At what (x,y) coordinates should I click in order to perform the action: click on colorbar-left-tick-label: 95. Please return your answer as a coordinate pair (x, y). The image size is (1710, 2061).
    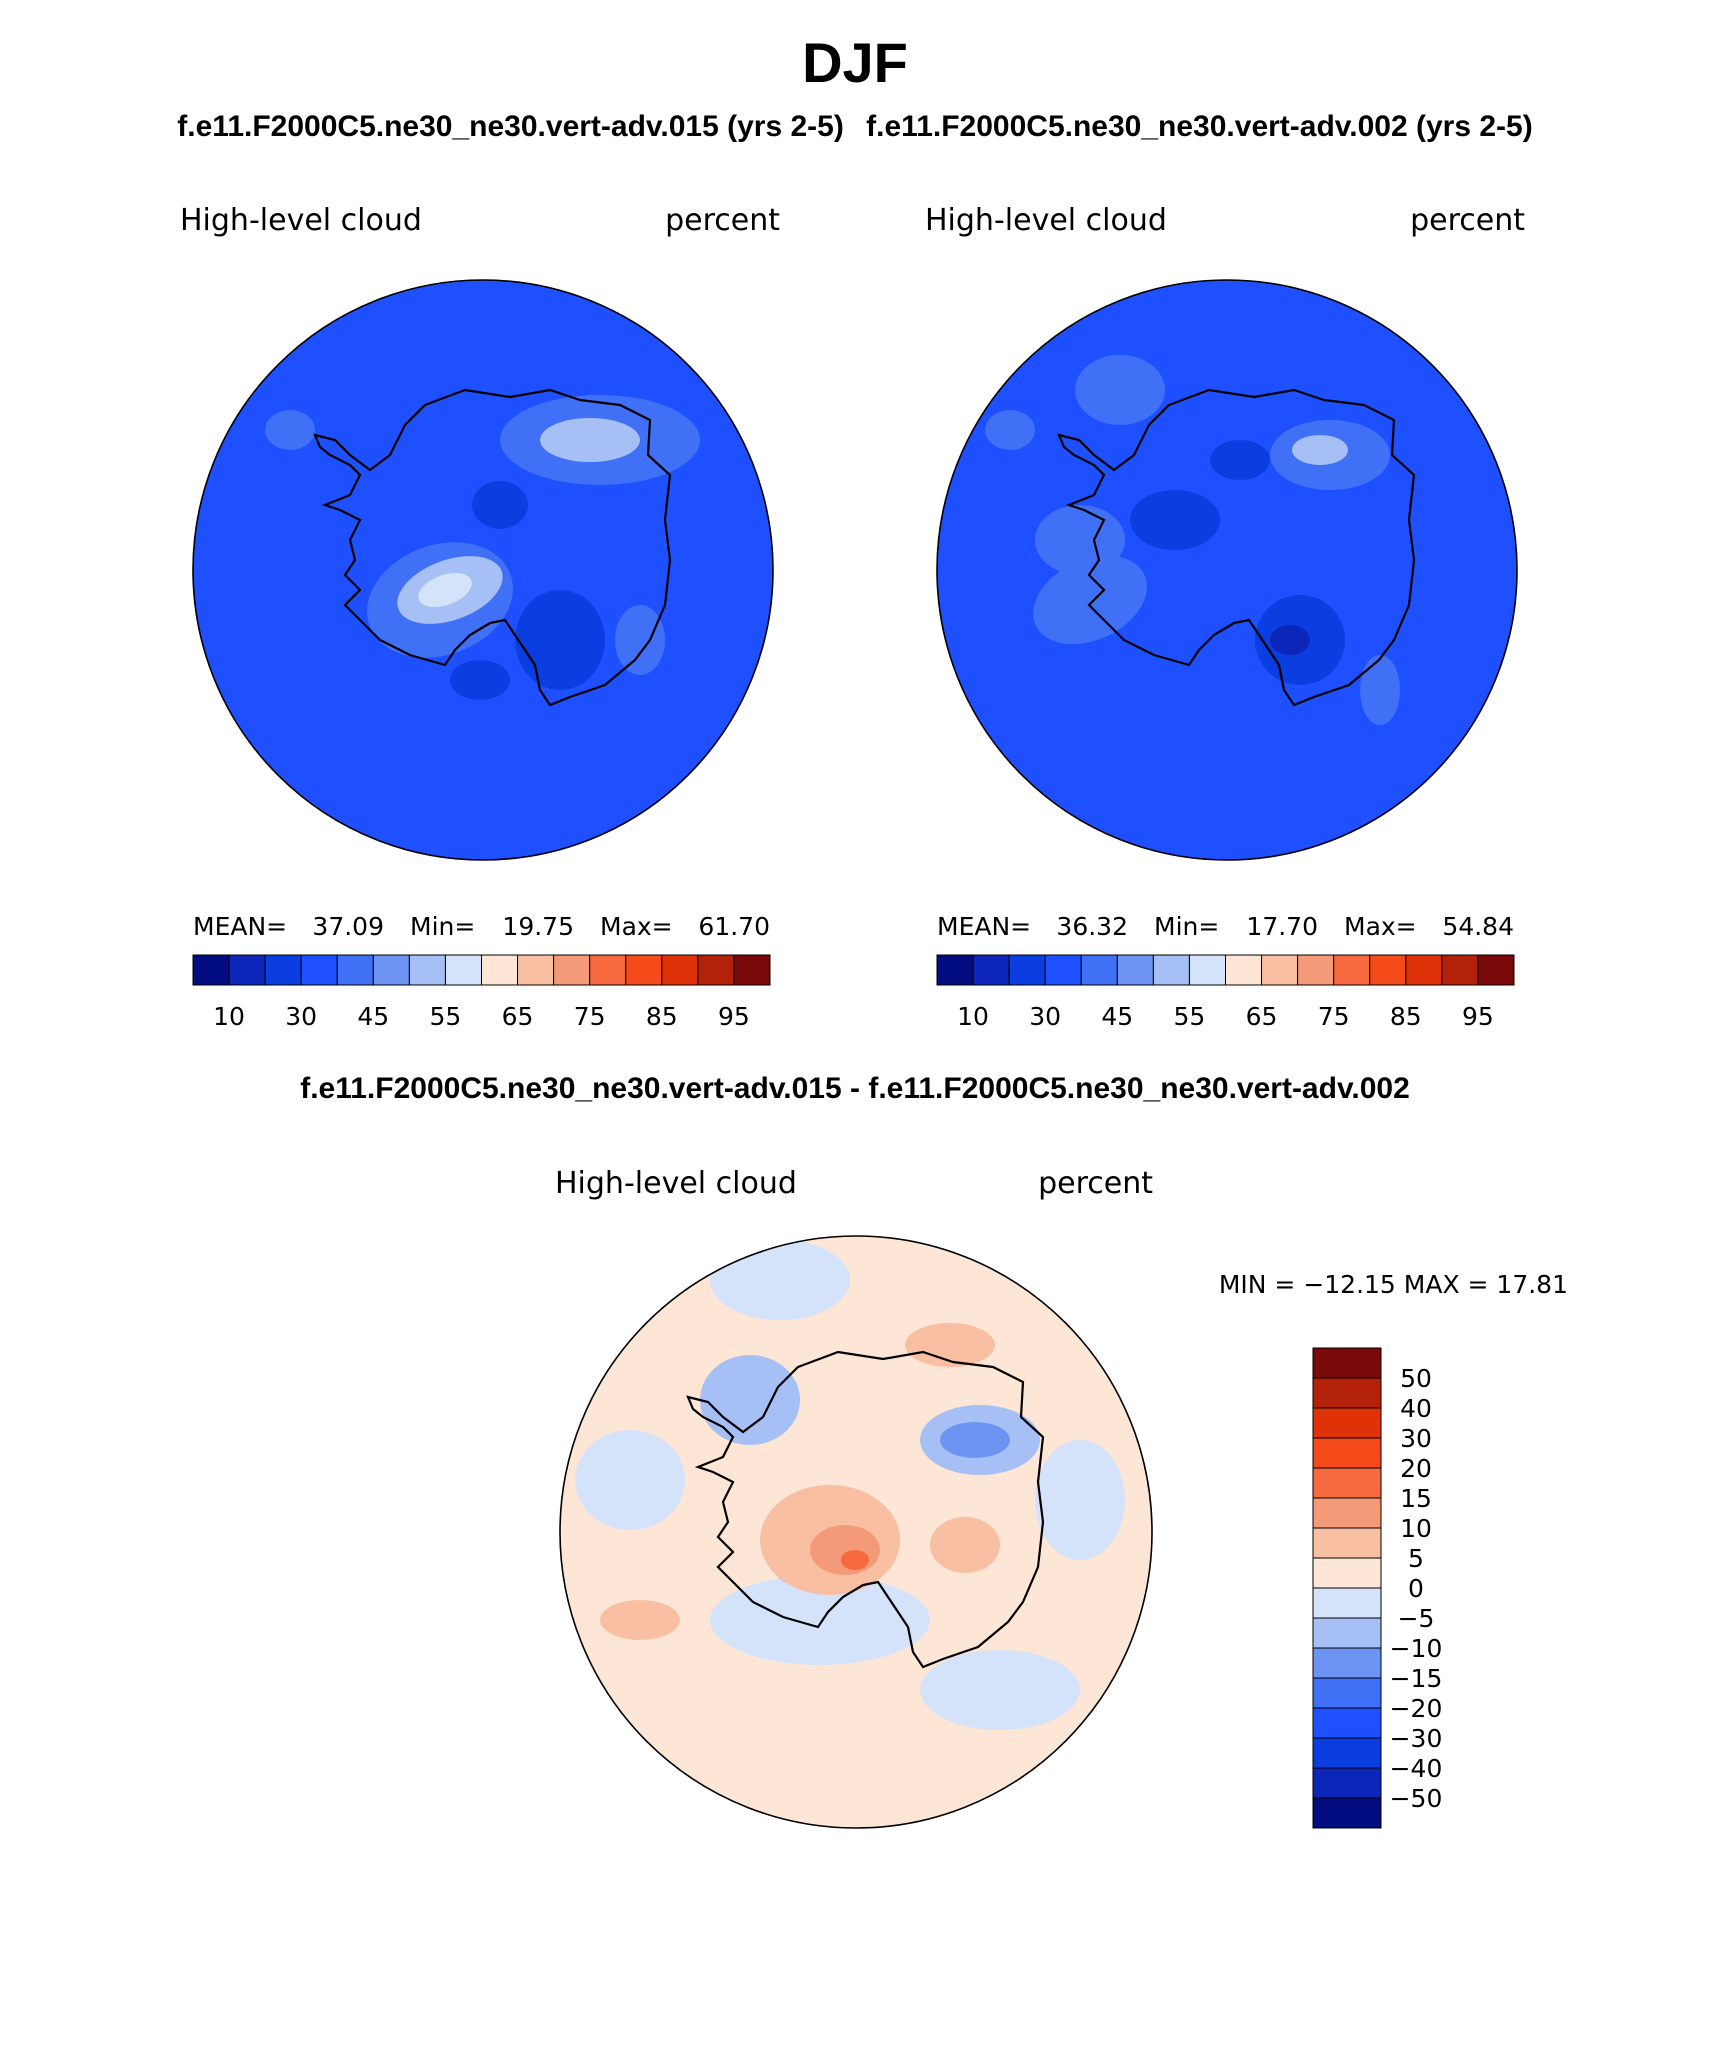
    Looking at the image, I should click on (734, 1016).